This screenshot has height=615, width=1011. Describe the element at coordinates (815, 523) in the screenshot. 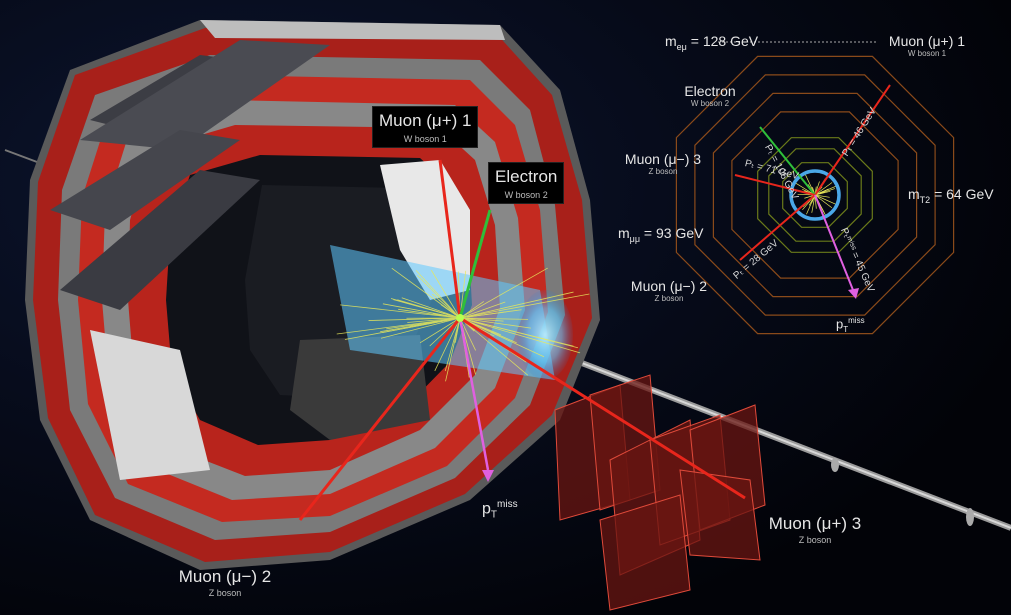

I see `muon3-label-text: Muon (μ+) 3` at that location.